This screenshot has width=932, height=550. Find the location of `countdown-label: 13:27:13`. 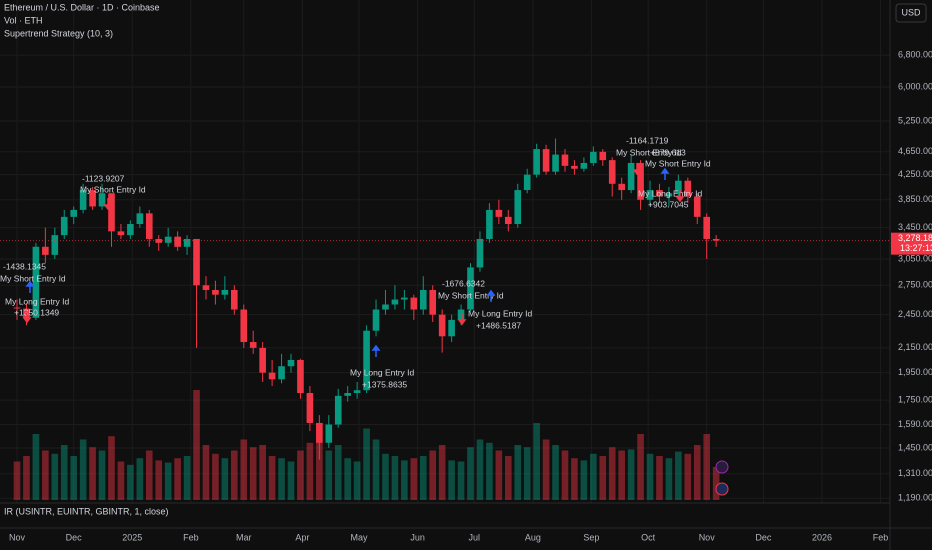

countdown-label: 13:27:13 is located at coordinates (916, 248).